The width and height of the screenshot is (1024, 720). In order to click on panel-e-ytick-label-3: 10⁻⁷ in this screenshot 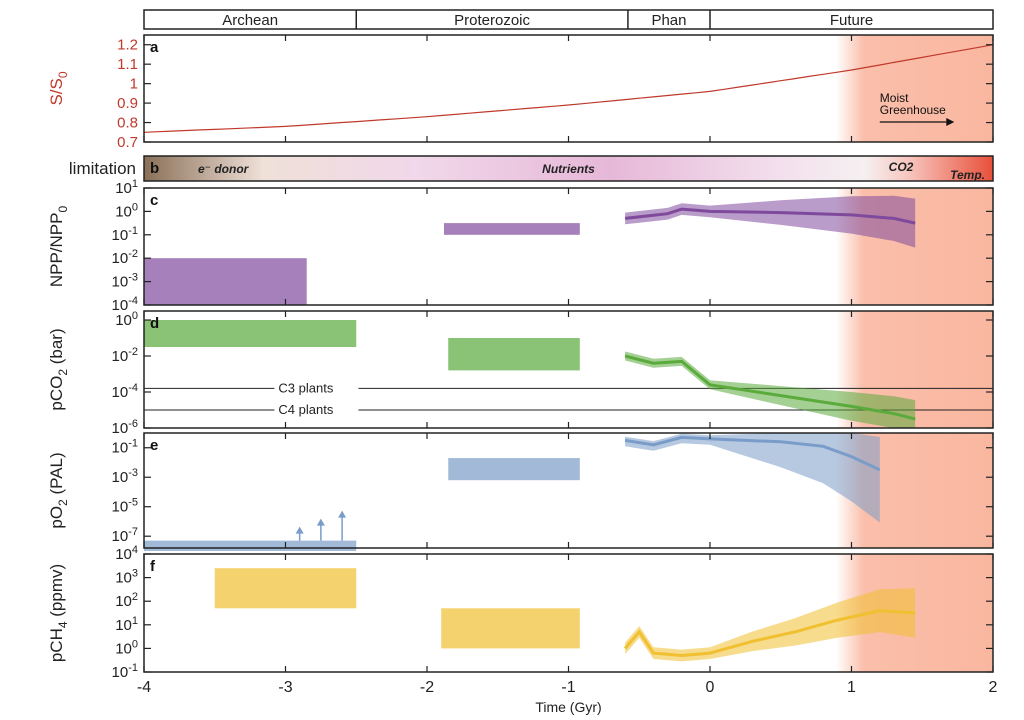, I will do `click(125, 535)`.